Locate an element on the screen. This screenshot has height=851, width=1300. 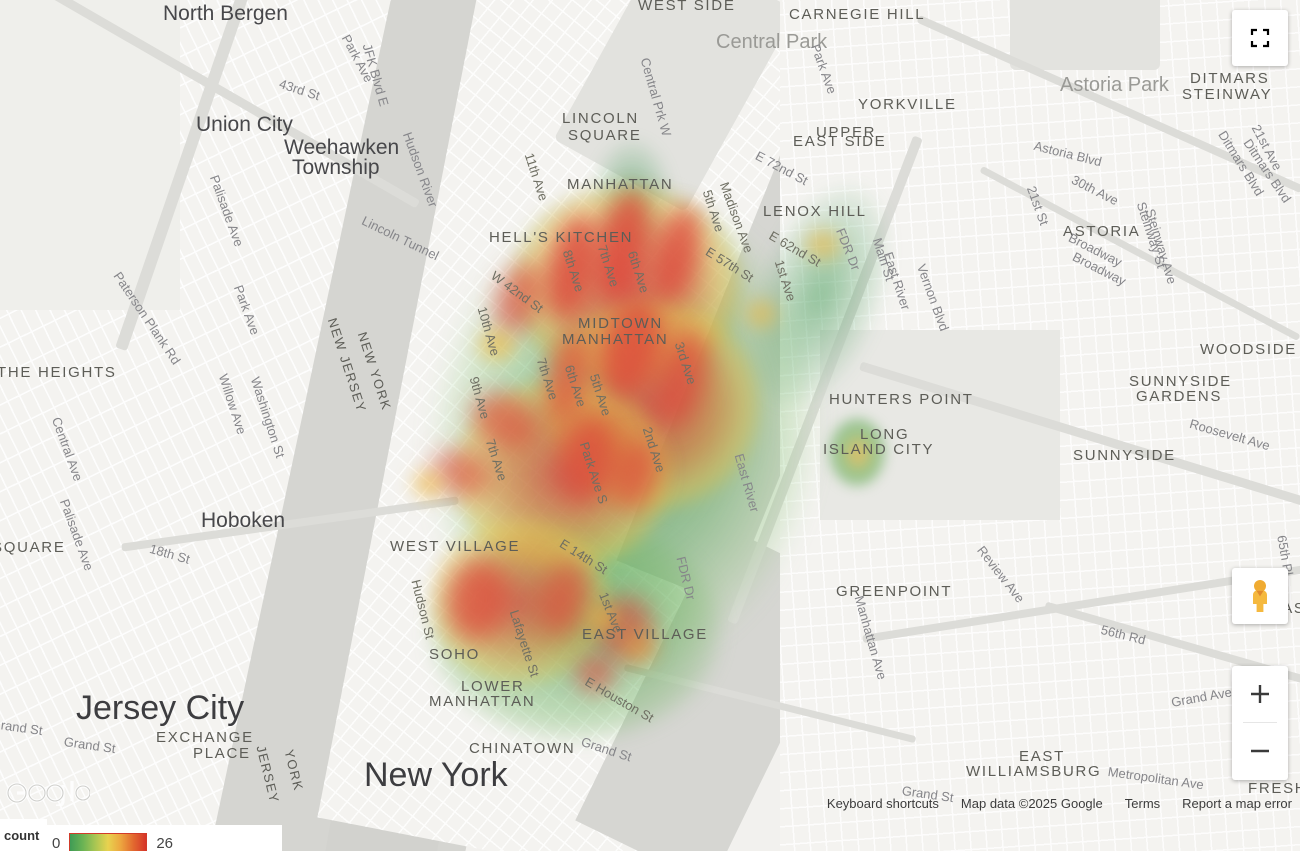
pegman-button is located at coordinates (1260, 596).